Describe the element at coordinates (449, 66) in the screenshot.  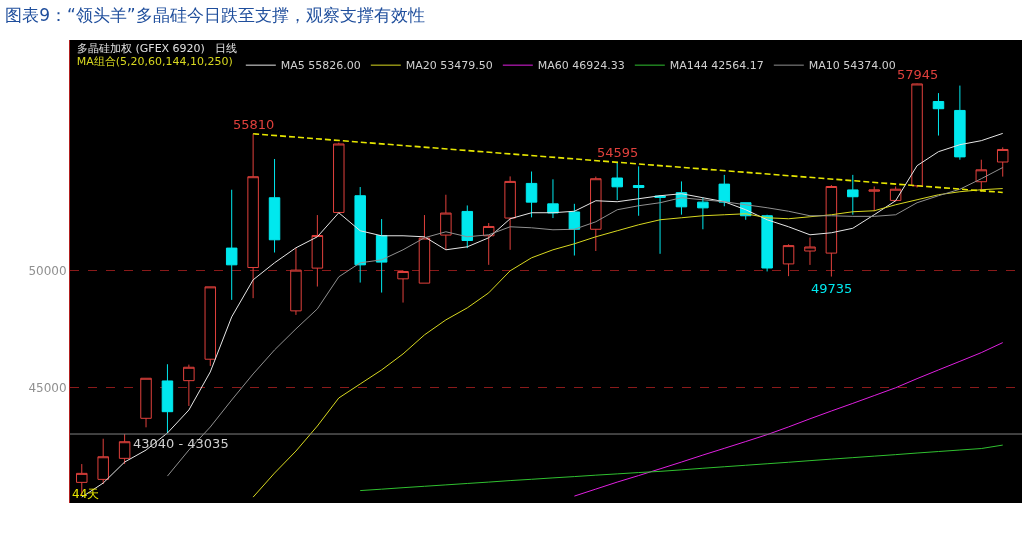
I see `legend-label: MA20 53479.50` at that location.